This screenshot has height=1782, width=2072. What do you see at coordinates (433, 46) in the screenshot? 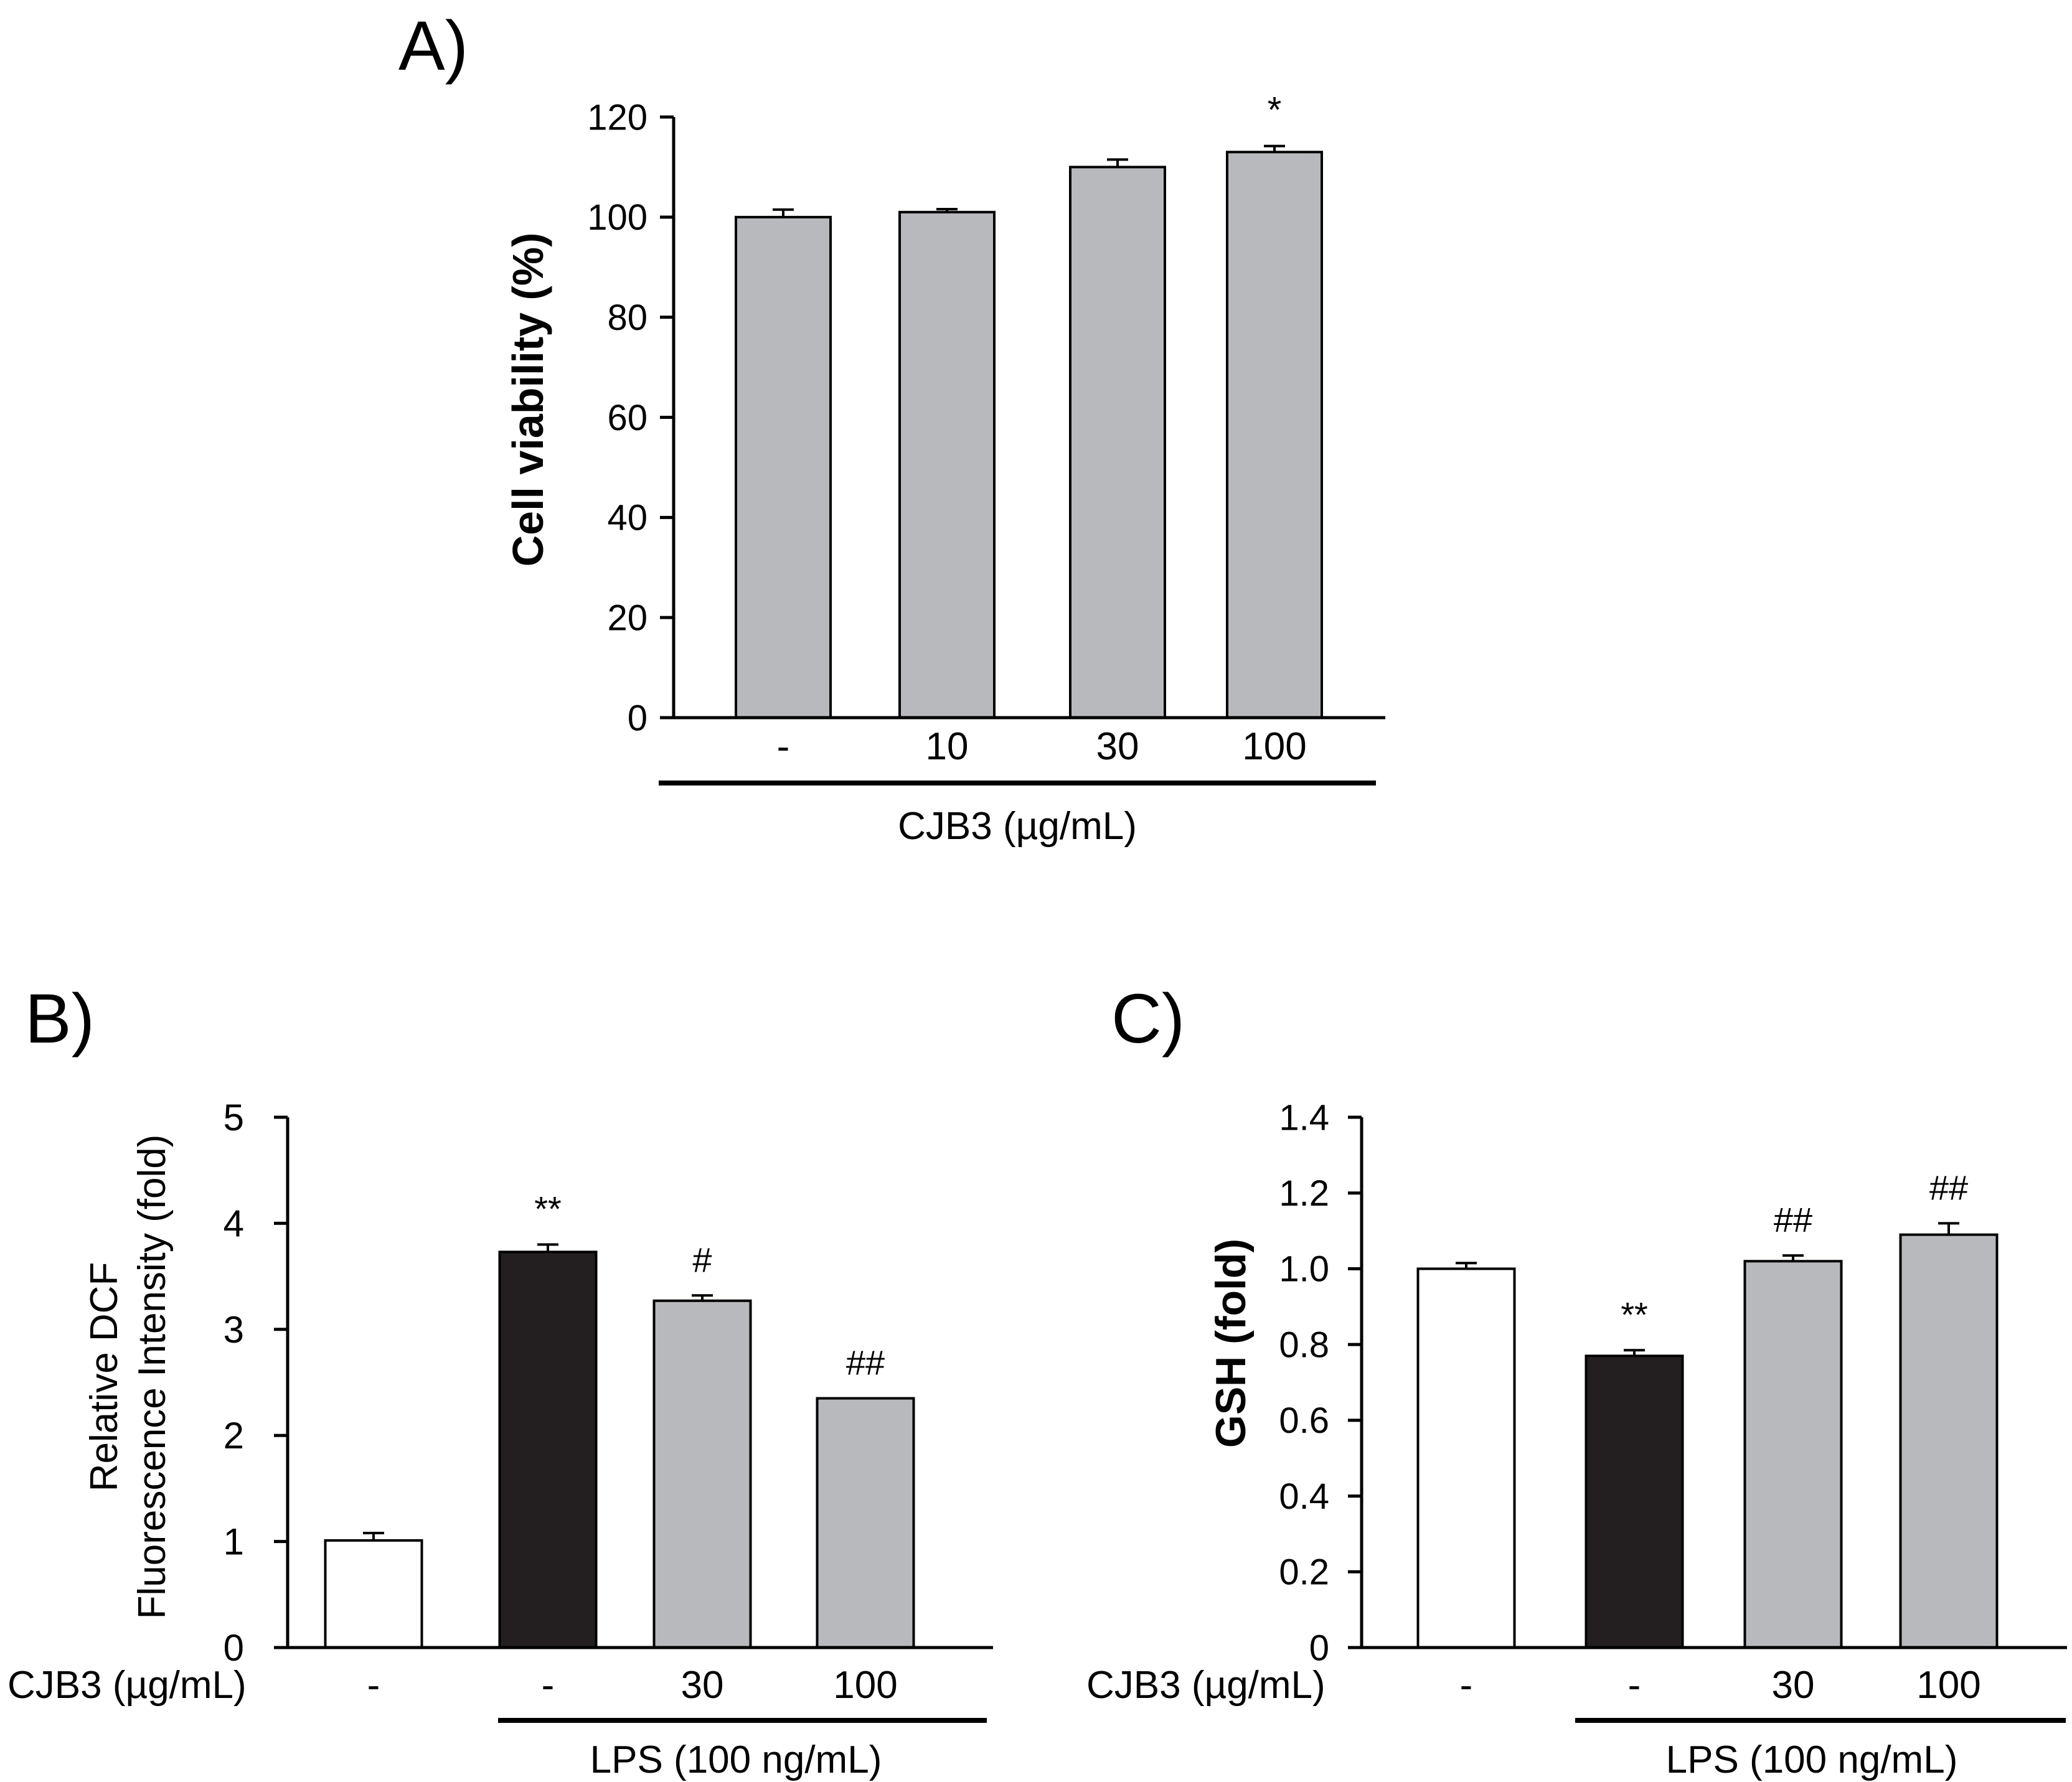
I see `panel-a-label: A)` at bounding box center [433, 46].